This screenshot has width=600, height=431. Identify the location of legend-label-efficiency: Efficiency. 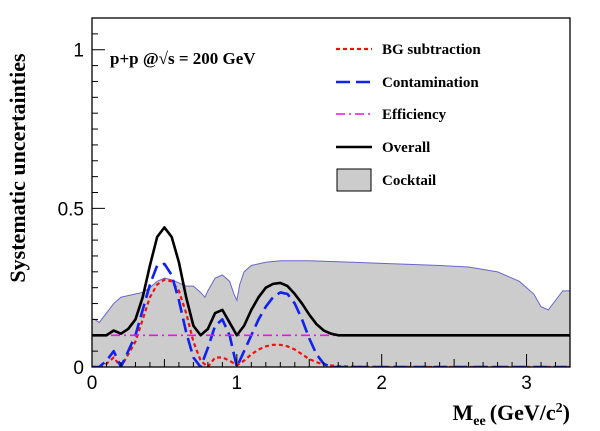
(414, 115).